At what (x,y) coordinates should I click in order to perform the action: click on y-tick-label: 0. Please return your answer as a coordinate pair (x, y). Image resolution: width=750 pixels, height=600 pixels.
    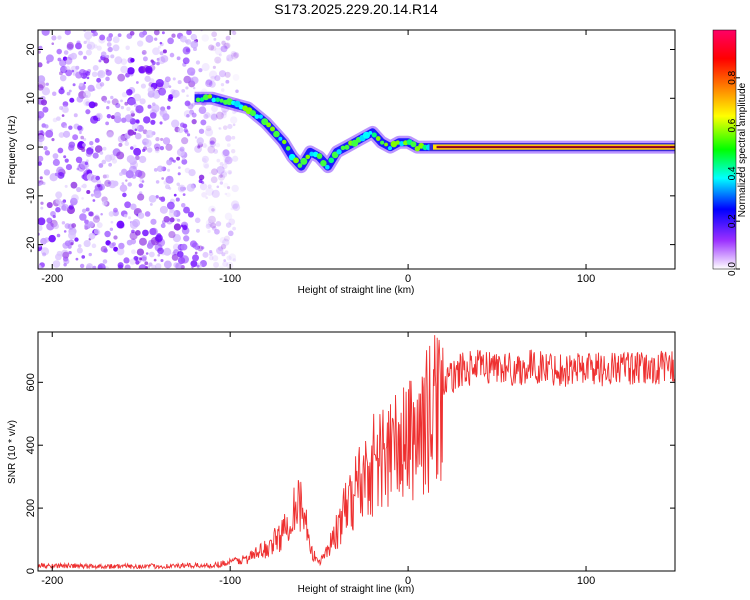
    Looking at the image, I should click on (31, 571).